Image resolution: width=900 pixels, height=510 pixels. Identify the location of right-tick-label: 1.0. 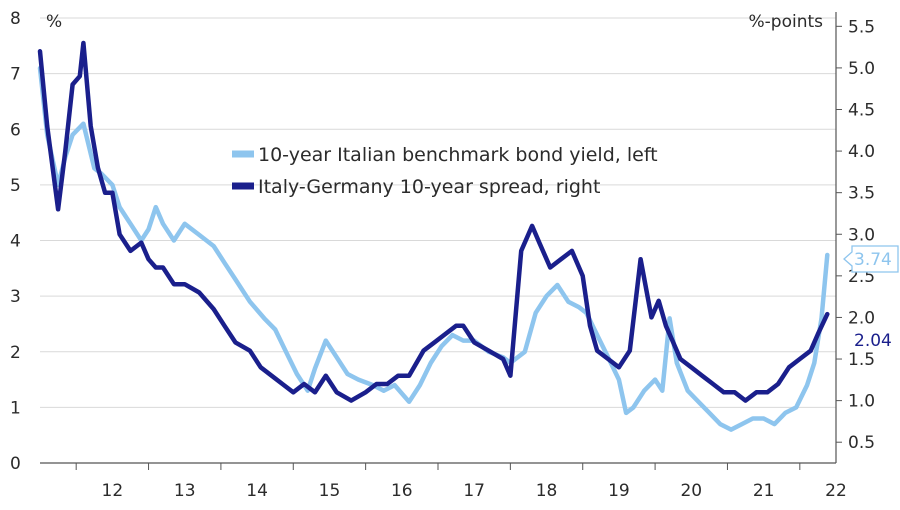
(861, 402).